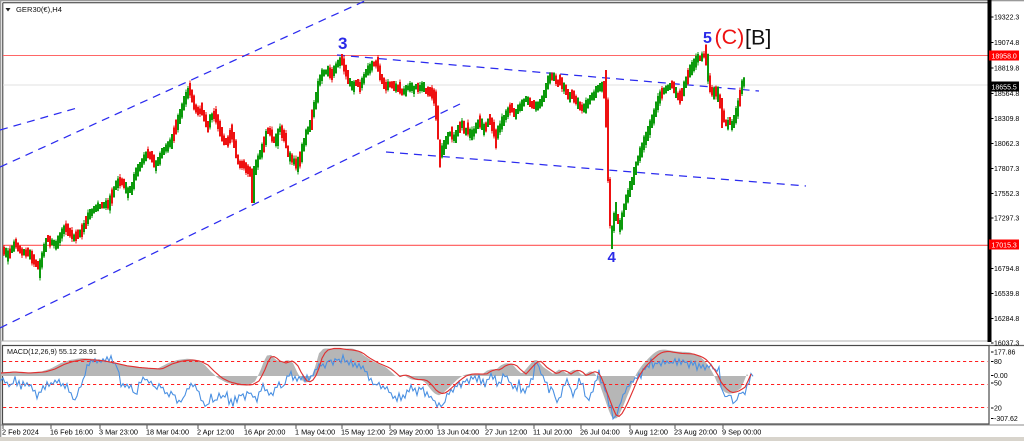 This screenshot has width=1024, height=441. Describe the element at coordinates (612, 257) in the screenshot. I see `svg-text: 4` at that location.